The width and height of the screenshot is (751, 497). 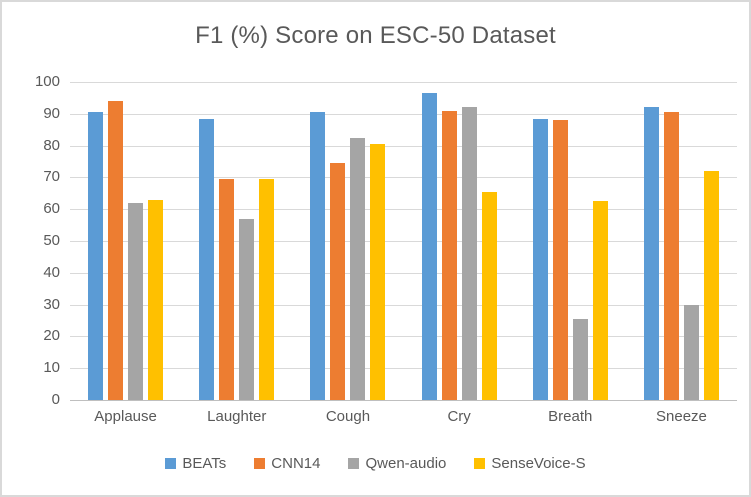 I want to click on category-group-cry, so click(x=459, y=241).